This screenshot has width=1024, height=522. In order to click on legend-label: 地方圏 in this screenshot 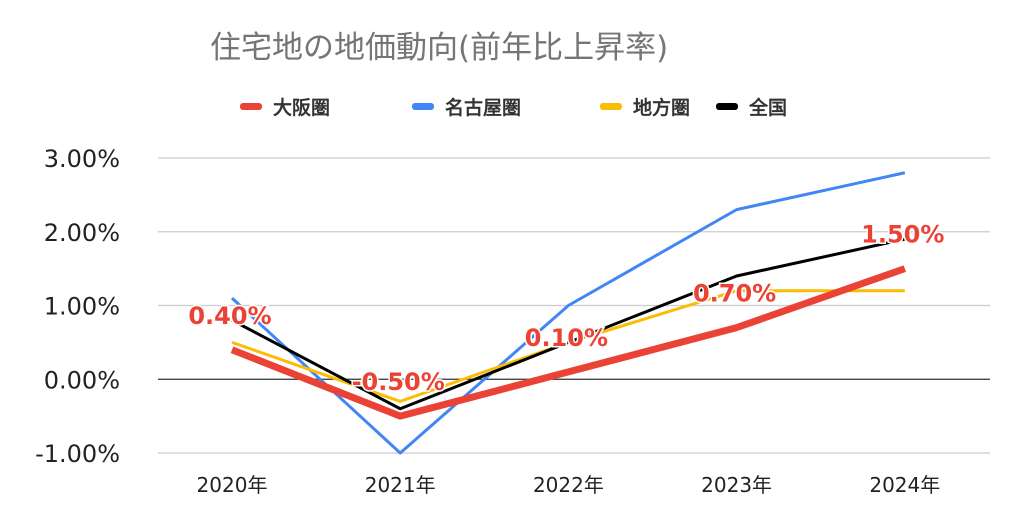, I will do `click(661, 107)`.